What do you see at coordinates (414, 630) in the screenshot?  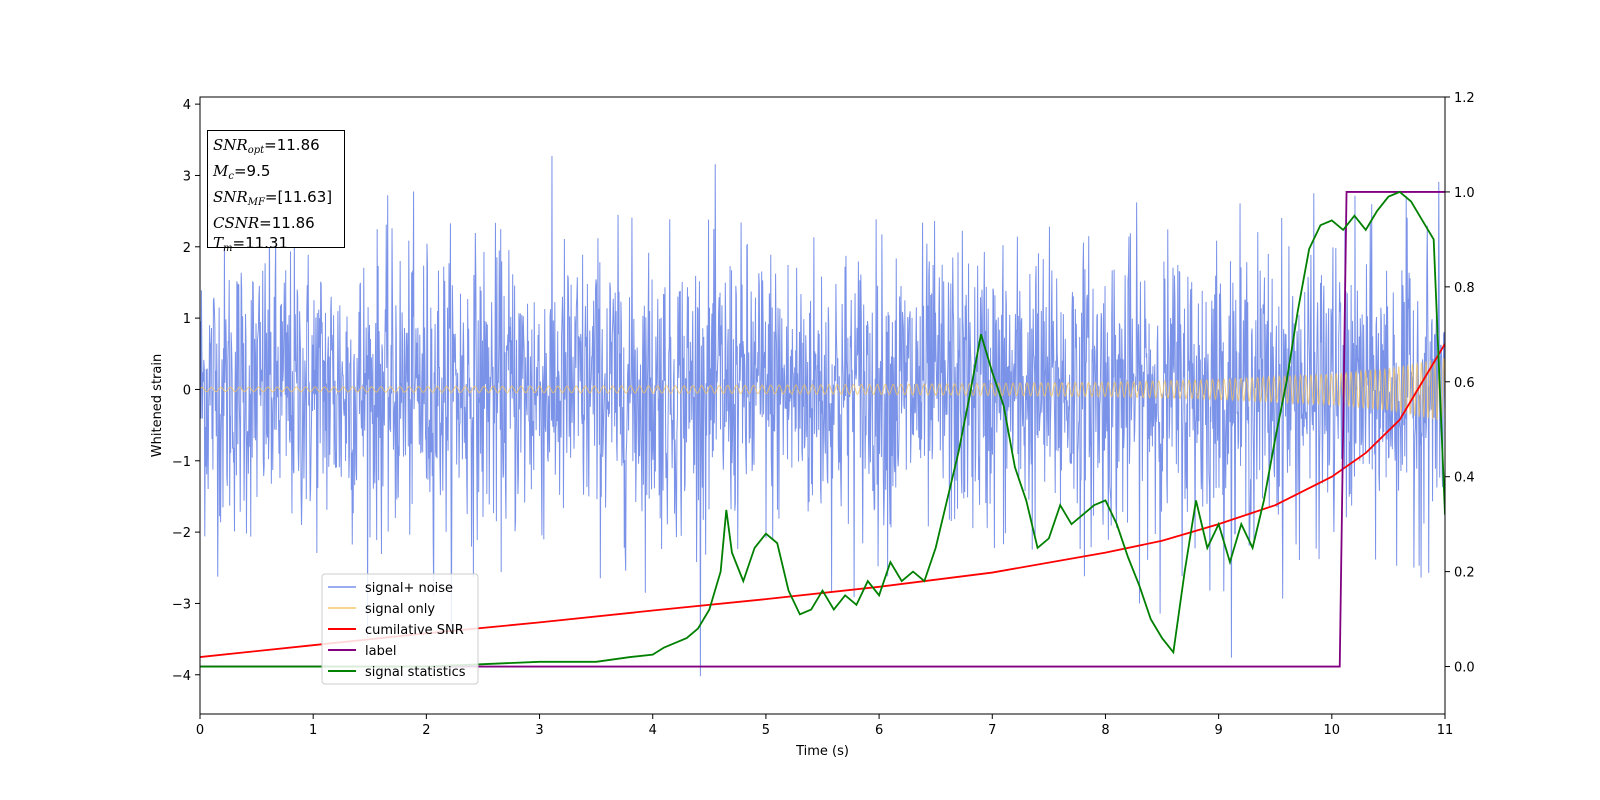 I see `legend-label: cumilative SNR` at bounding box center [414, 630].